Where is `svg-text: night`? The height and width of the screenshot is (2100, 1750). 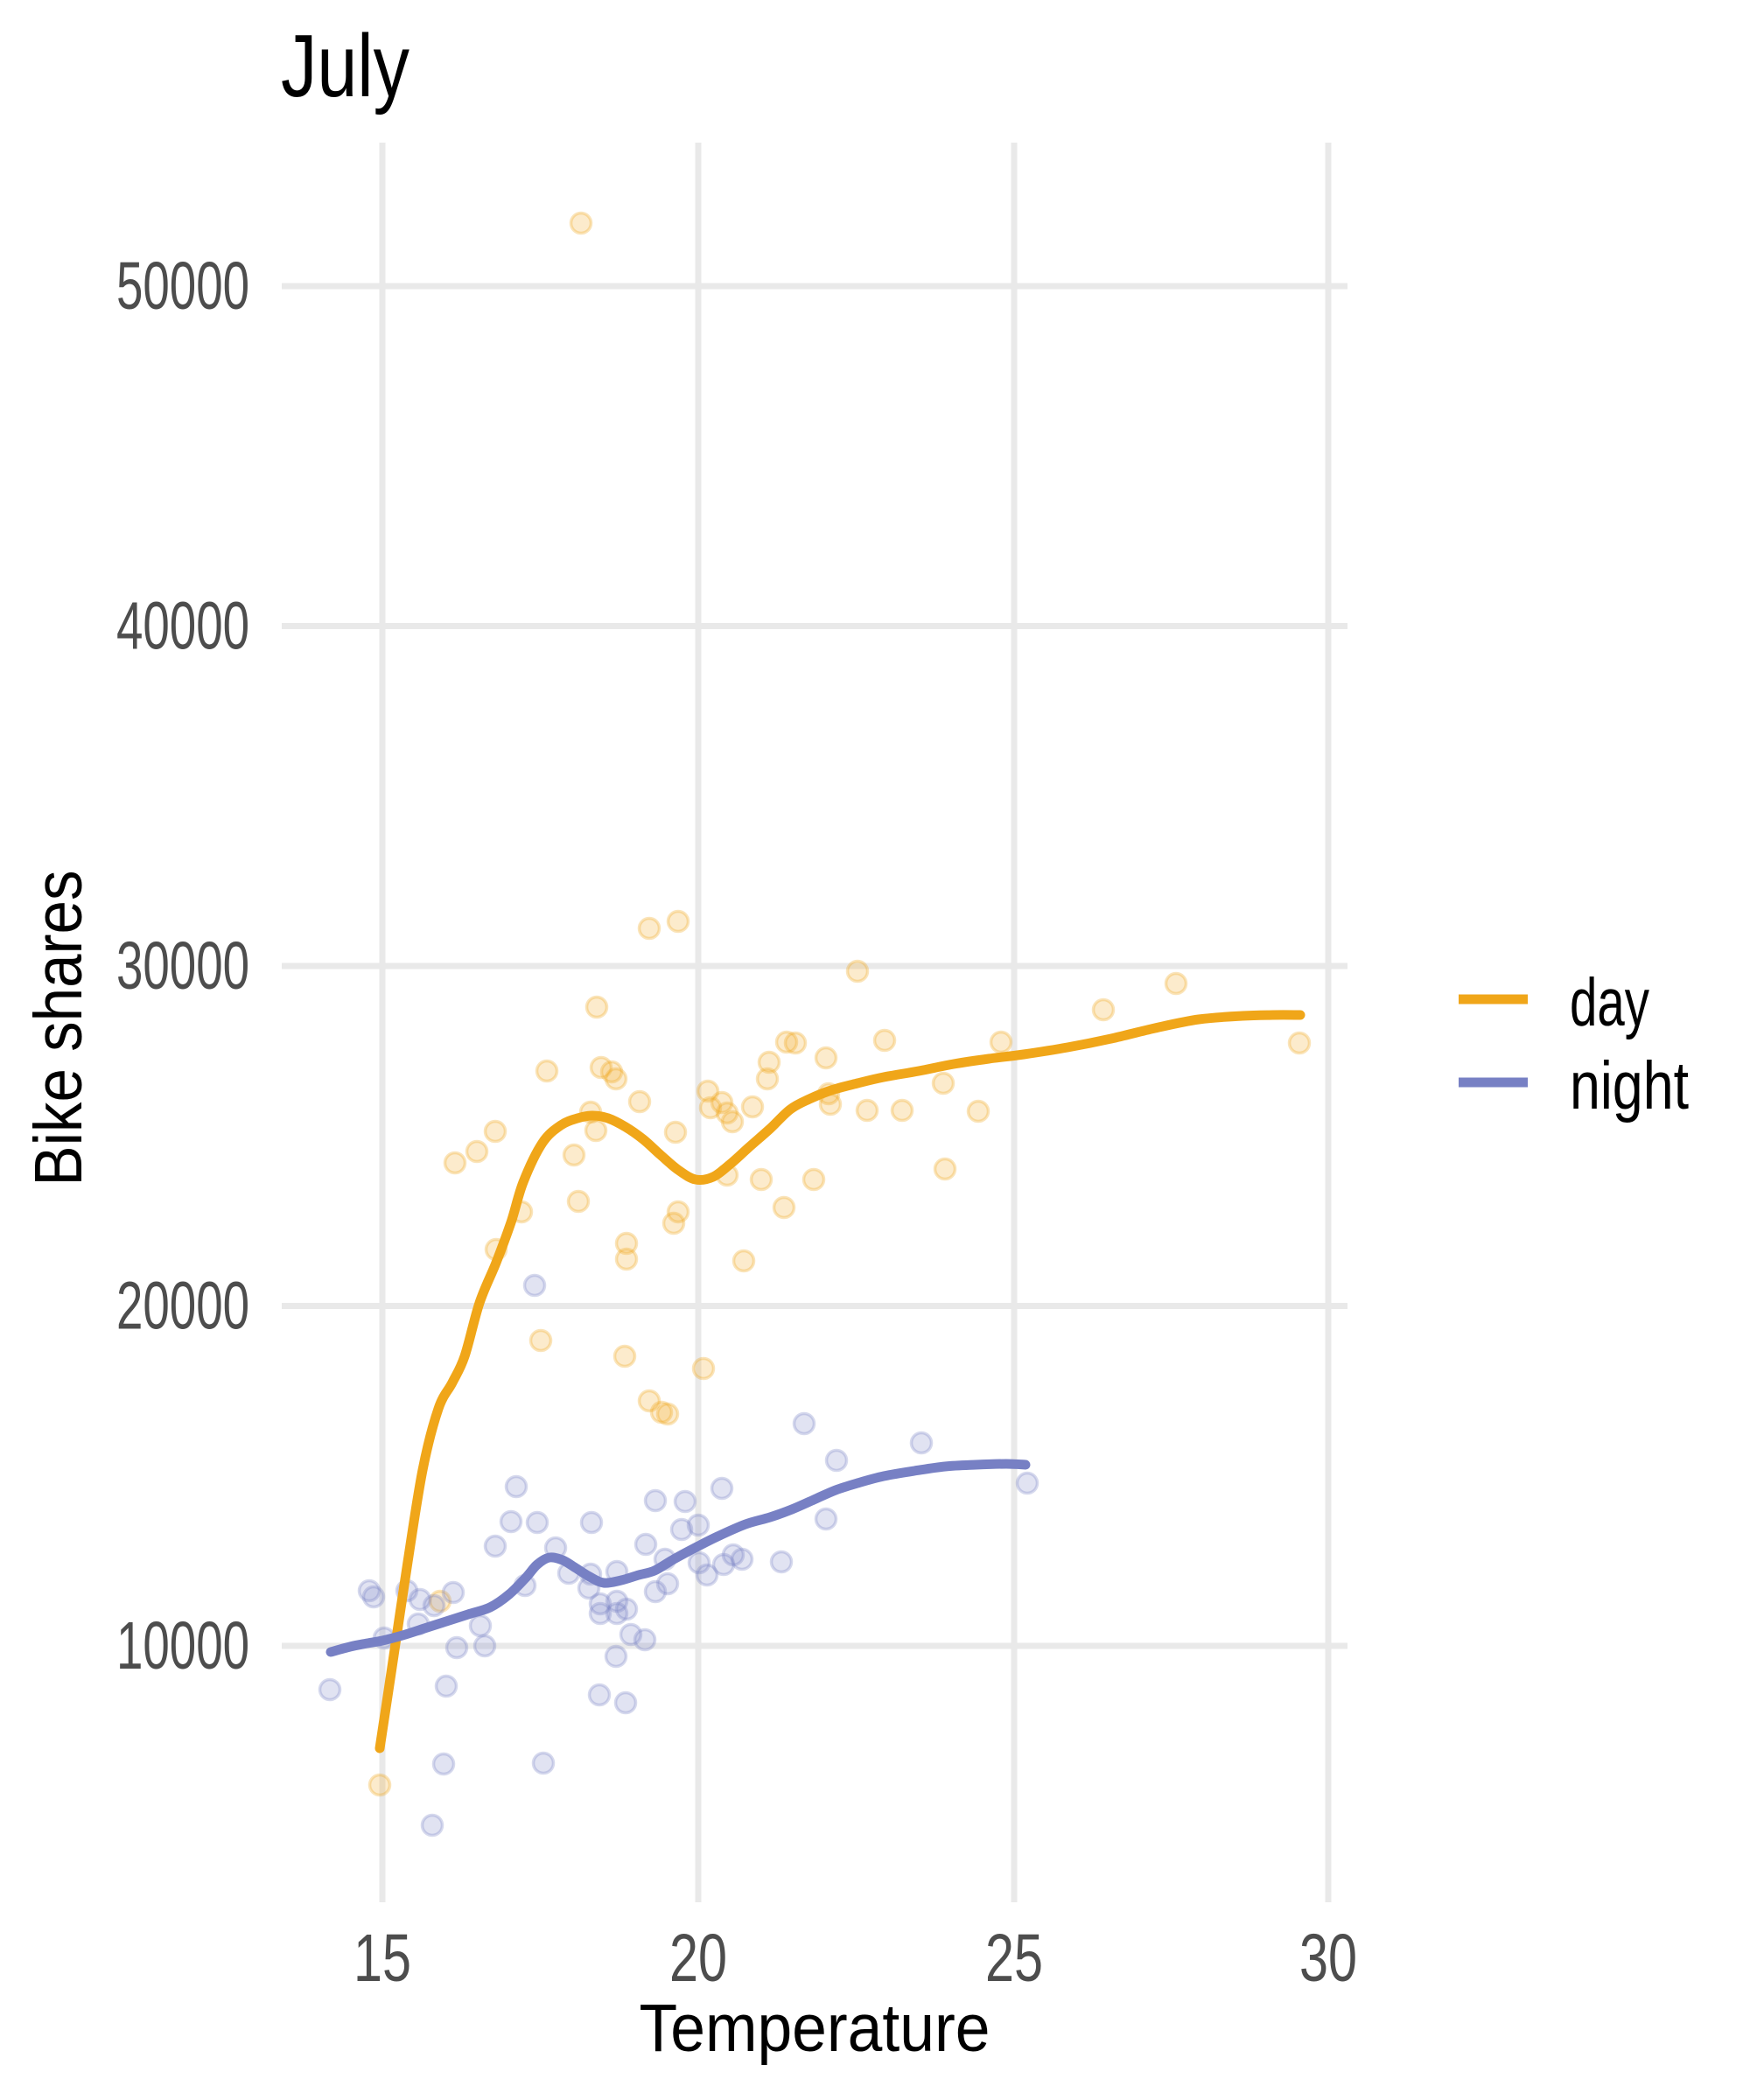
svg-text: night is located at coordinates (1629, 1086).